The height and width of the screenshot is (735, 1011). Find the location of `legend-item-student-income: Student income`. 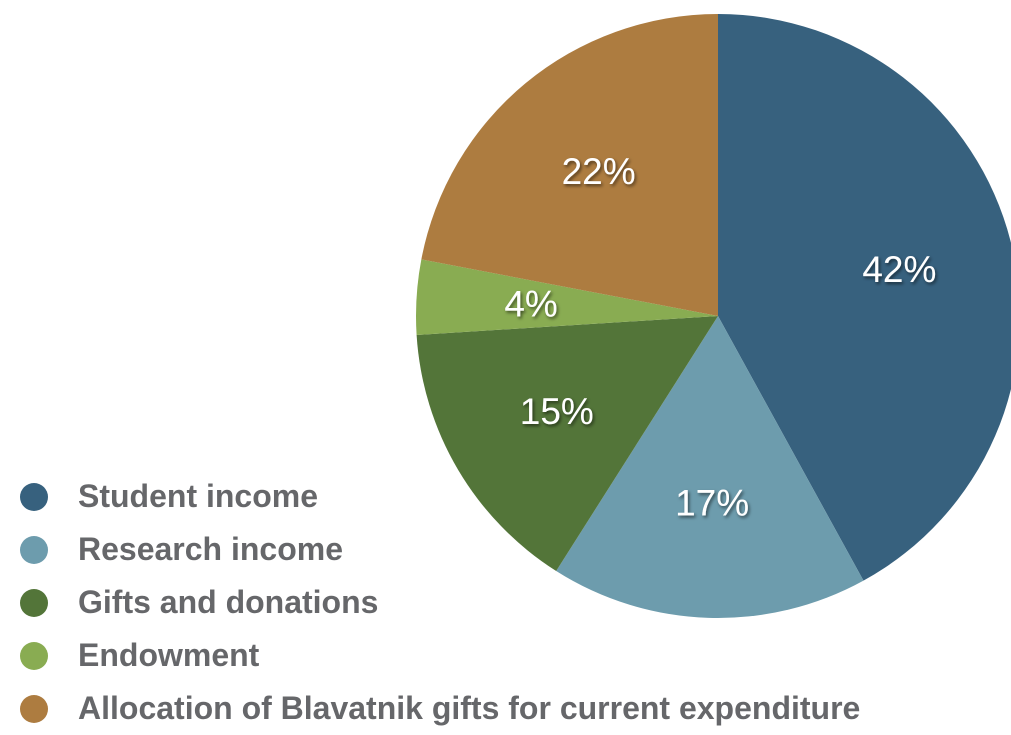

legend-item-student-income: Student income is located at coordinates (515, 496).